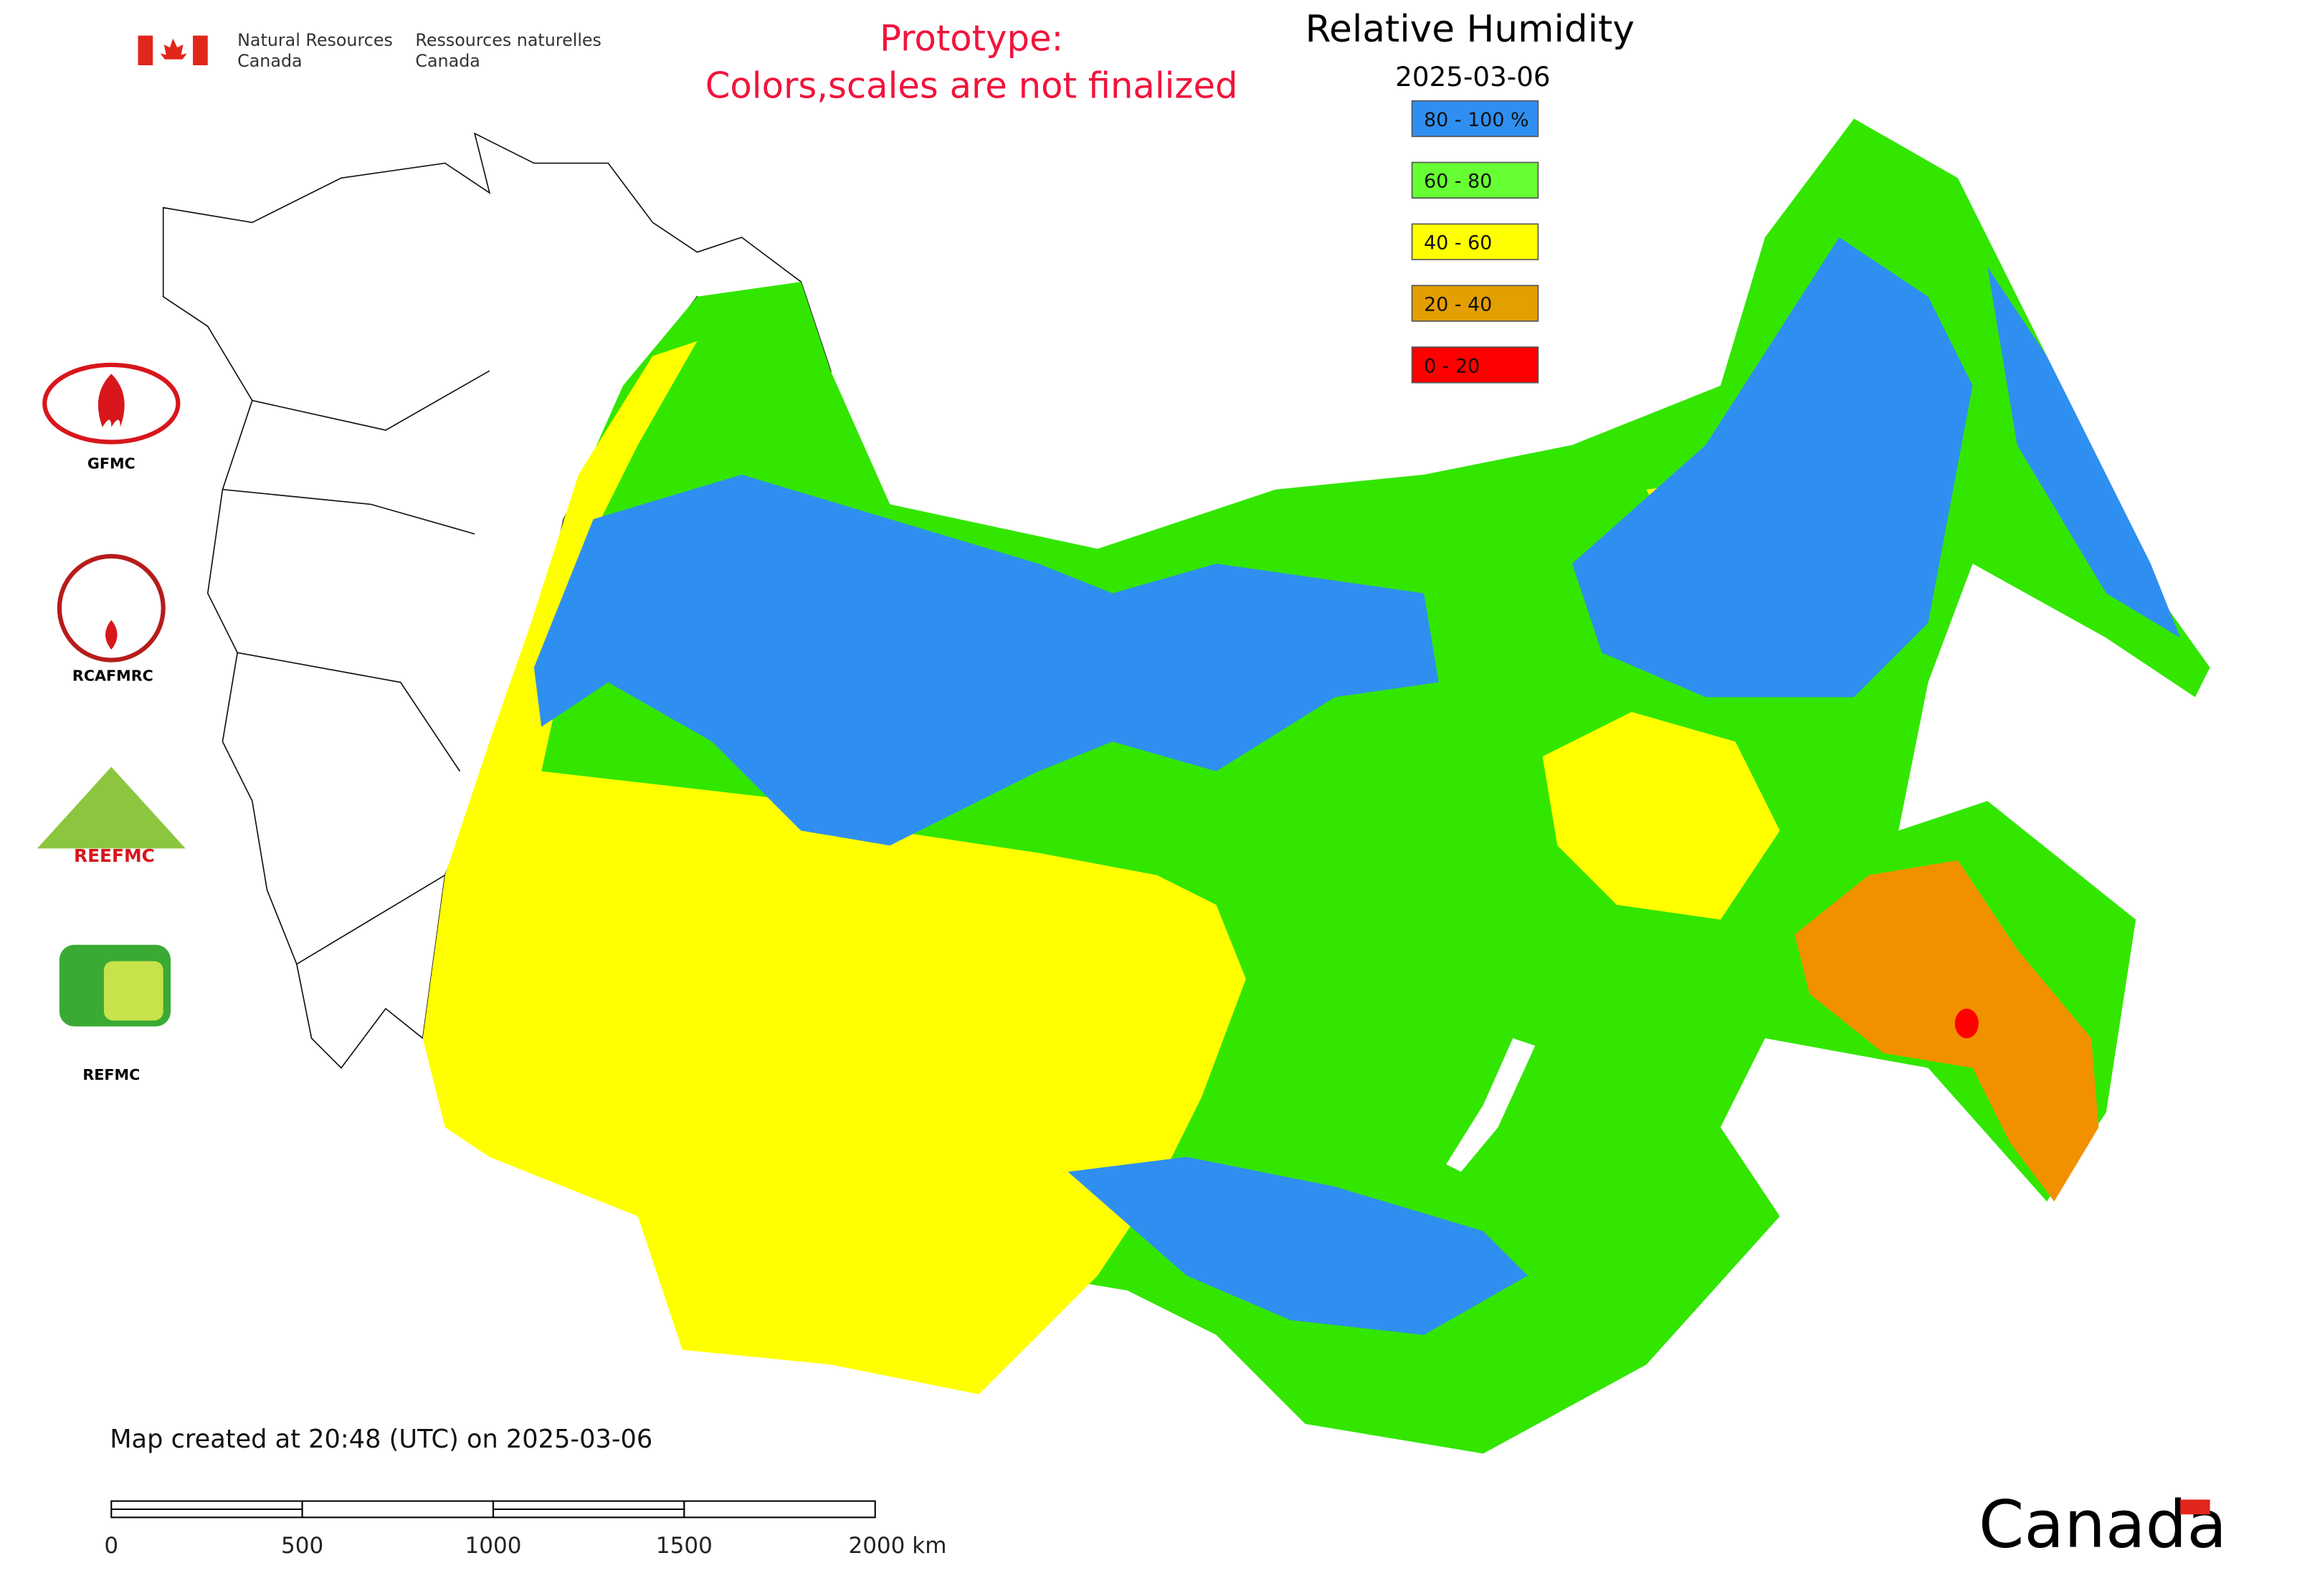 The image size is (2302, 1596). Describe the element at coordinates (315, 40) in the screenshot. I see `department-en: Natural Resources` at that location.